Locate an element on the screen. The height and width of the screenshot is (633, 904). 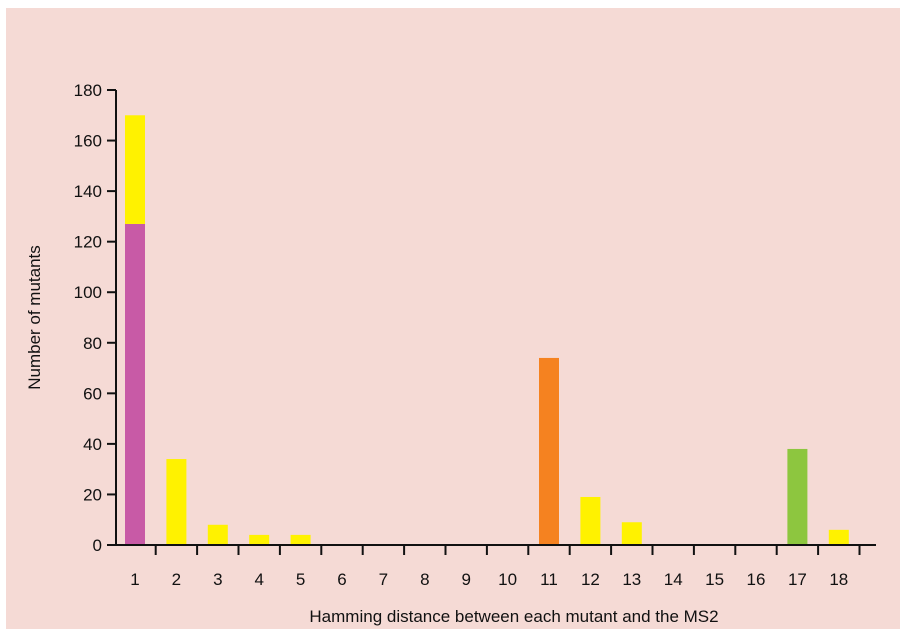
x-tick-label: 14 is located at coordinates (673, 579).